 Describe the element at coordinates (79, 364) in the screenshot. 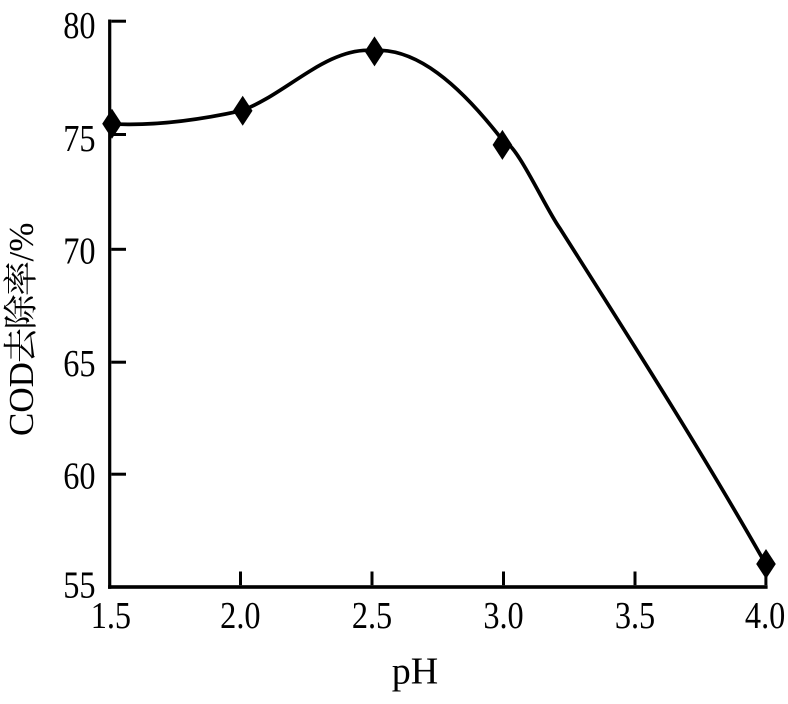

I see `svg-text: 65` at that location.